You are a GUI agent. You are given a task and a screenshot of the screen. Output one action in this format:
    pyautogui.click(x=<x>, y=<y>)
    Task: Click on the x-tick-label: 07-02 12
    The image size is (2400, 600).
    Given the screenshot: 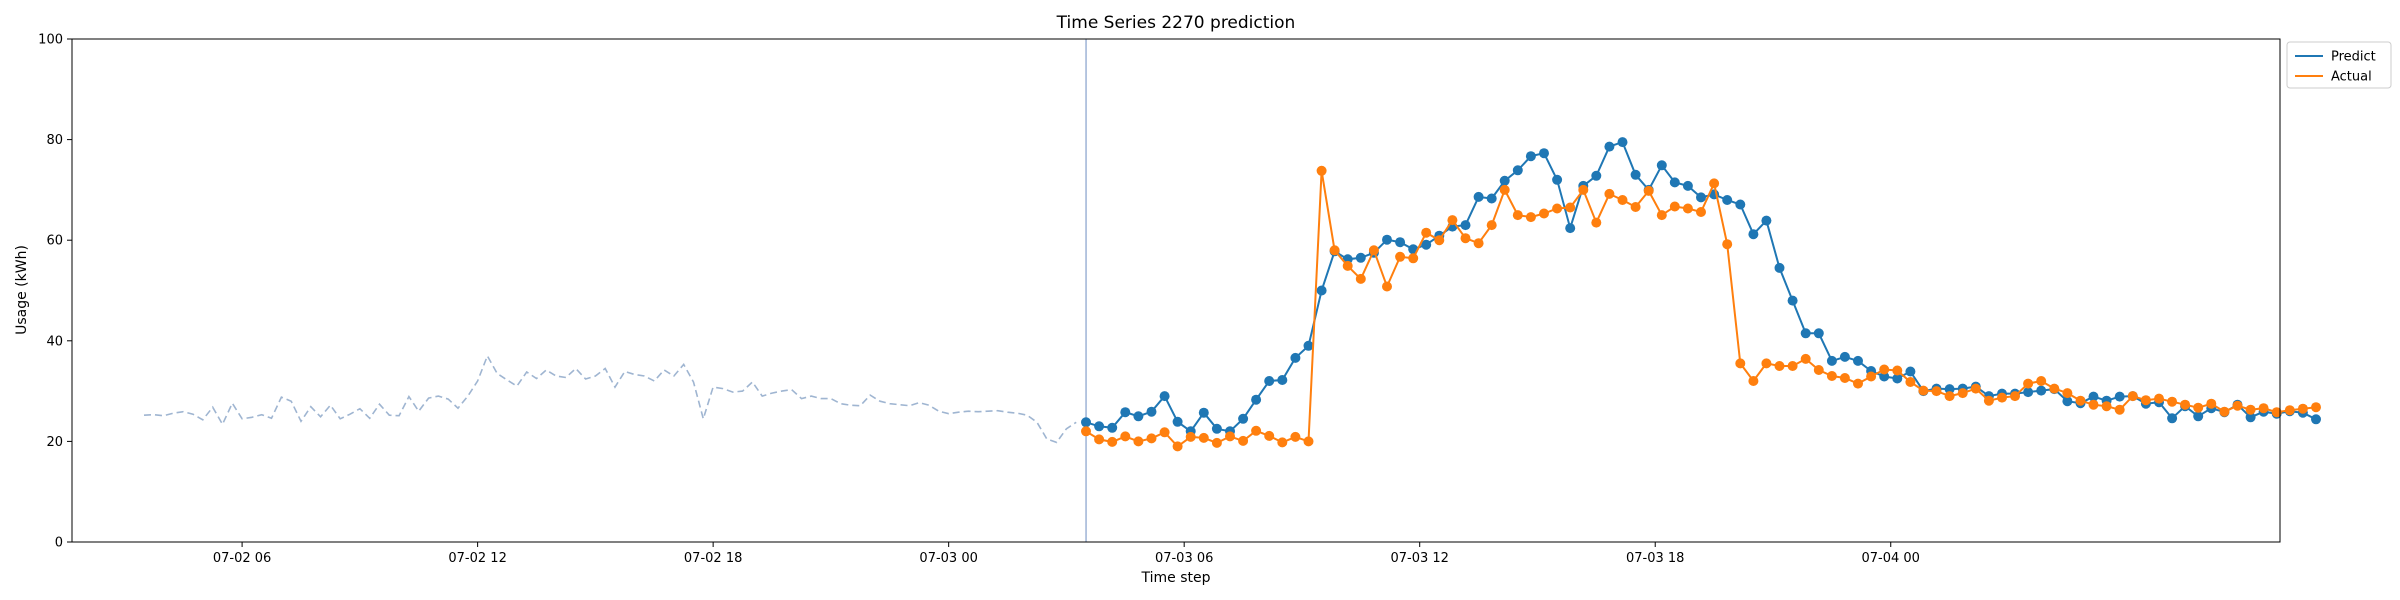 What is the action you would take?
    pyautogui.click(x=477, y=558)
    